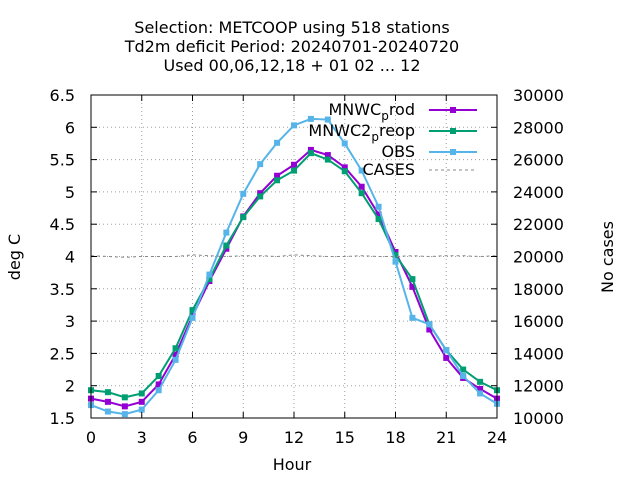 This screenshot has width=640, height=480. What do you see at coordinates (292, 65) in the screenshot?
I see `chart-title-line-3: Used 00,06,12,18 + 01 02 ... 12` at bounding box center [292, 65].